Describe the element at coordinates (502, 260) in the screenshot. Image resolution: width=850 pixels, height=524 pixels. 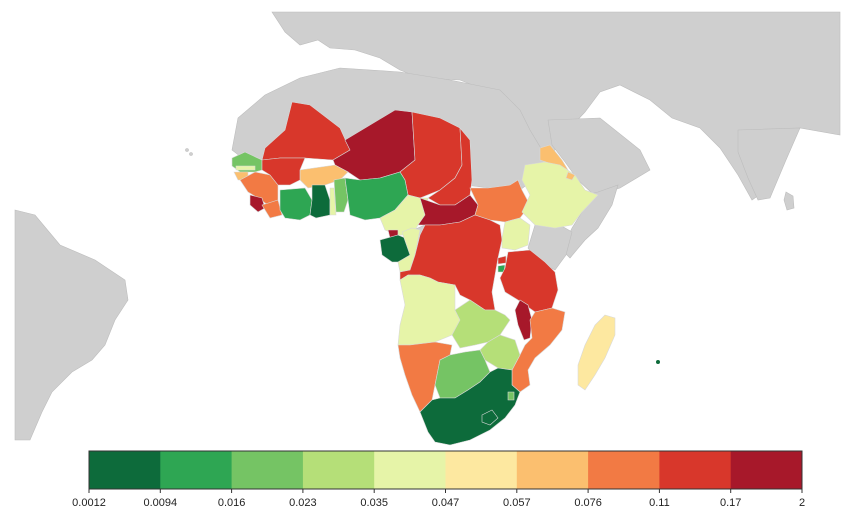
I see `rwanda` at that location.